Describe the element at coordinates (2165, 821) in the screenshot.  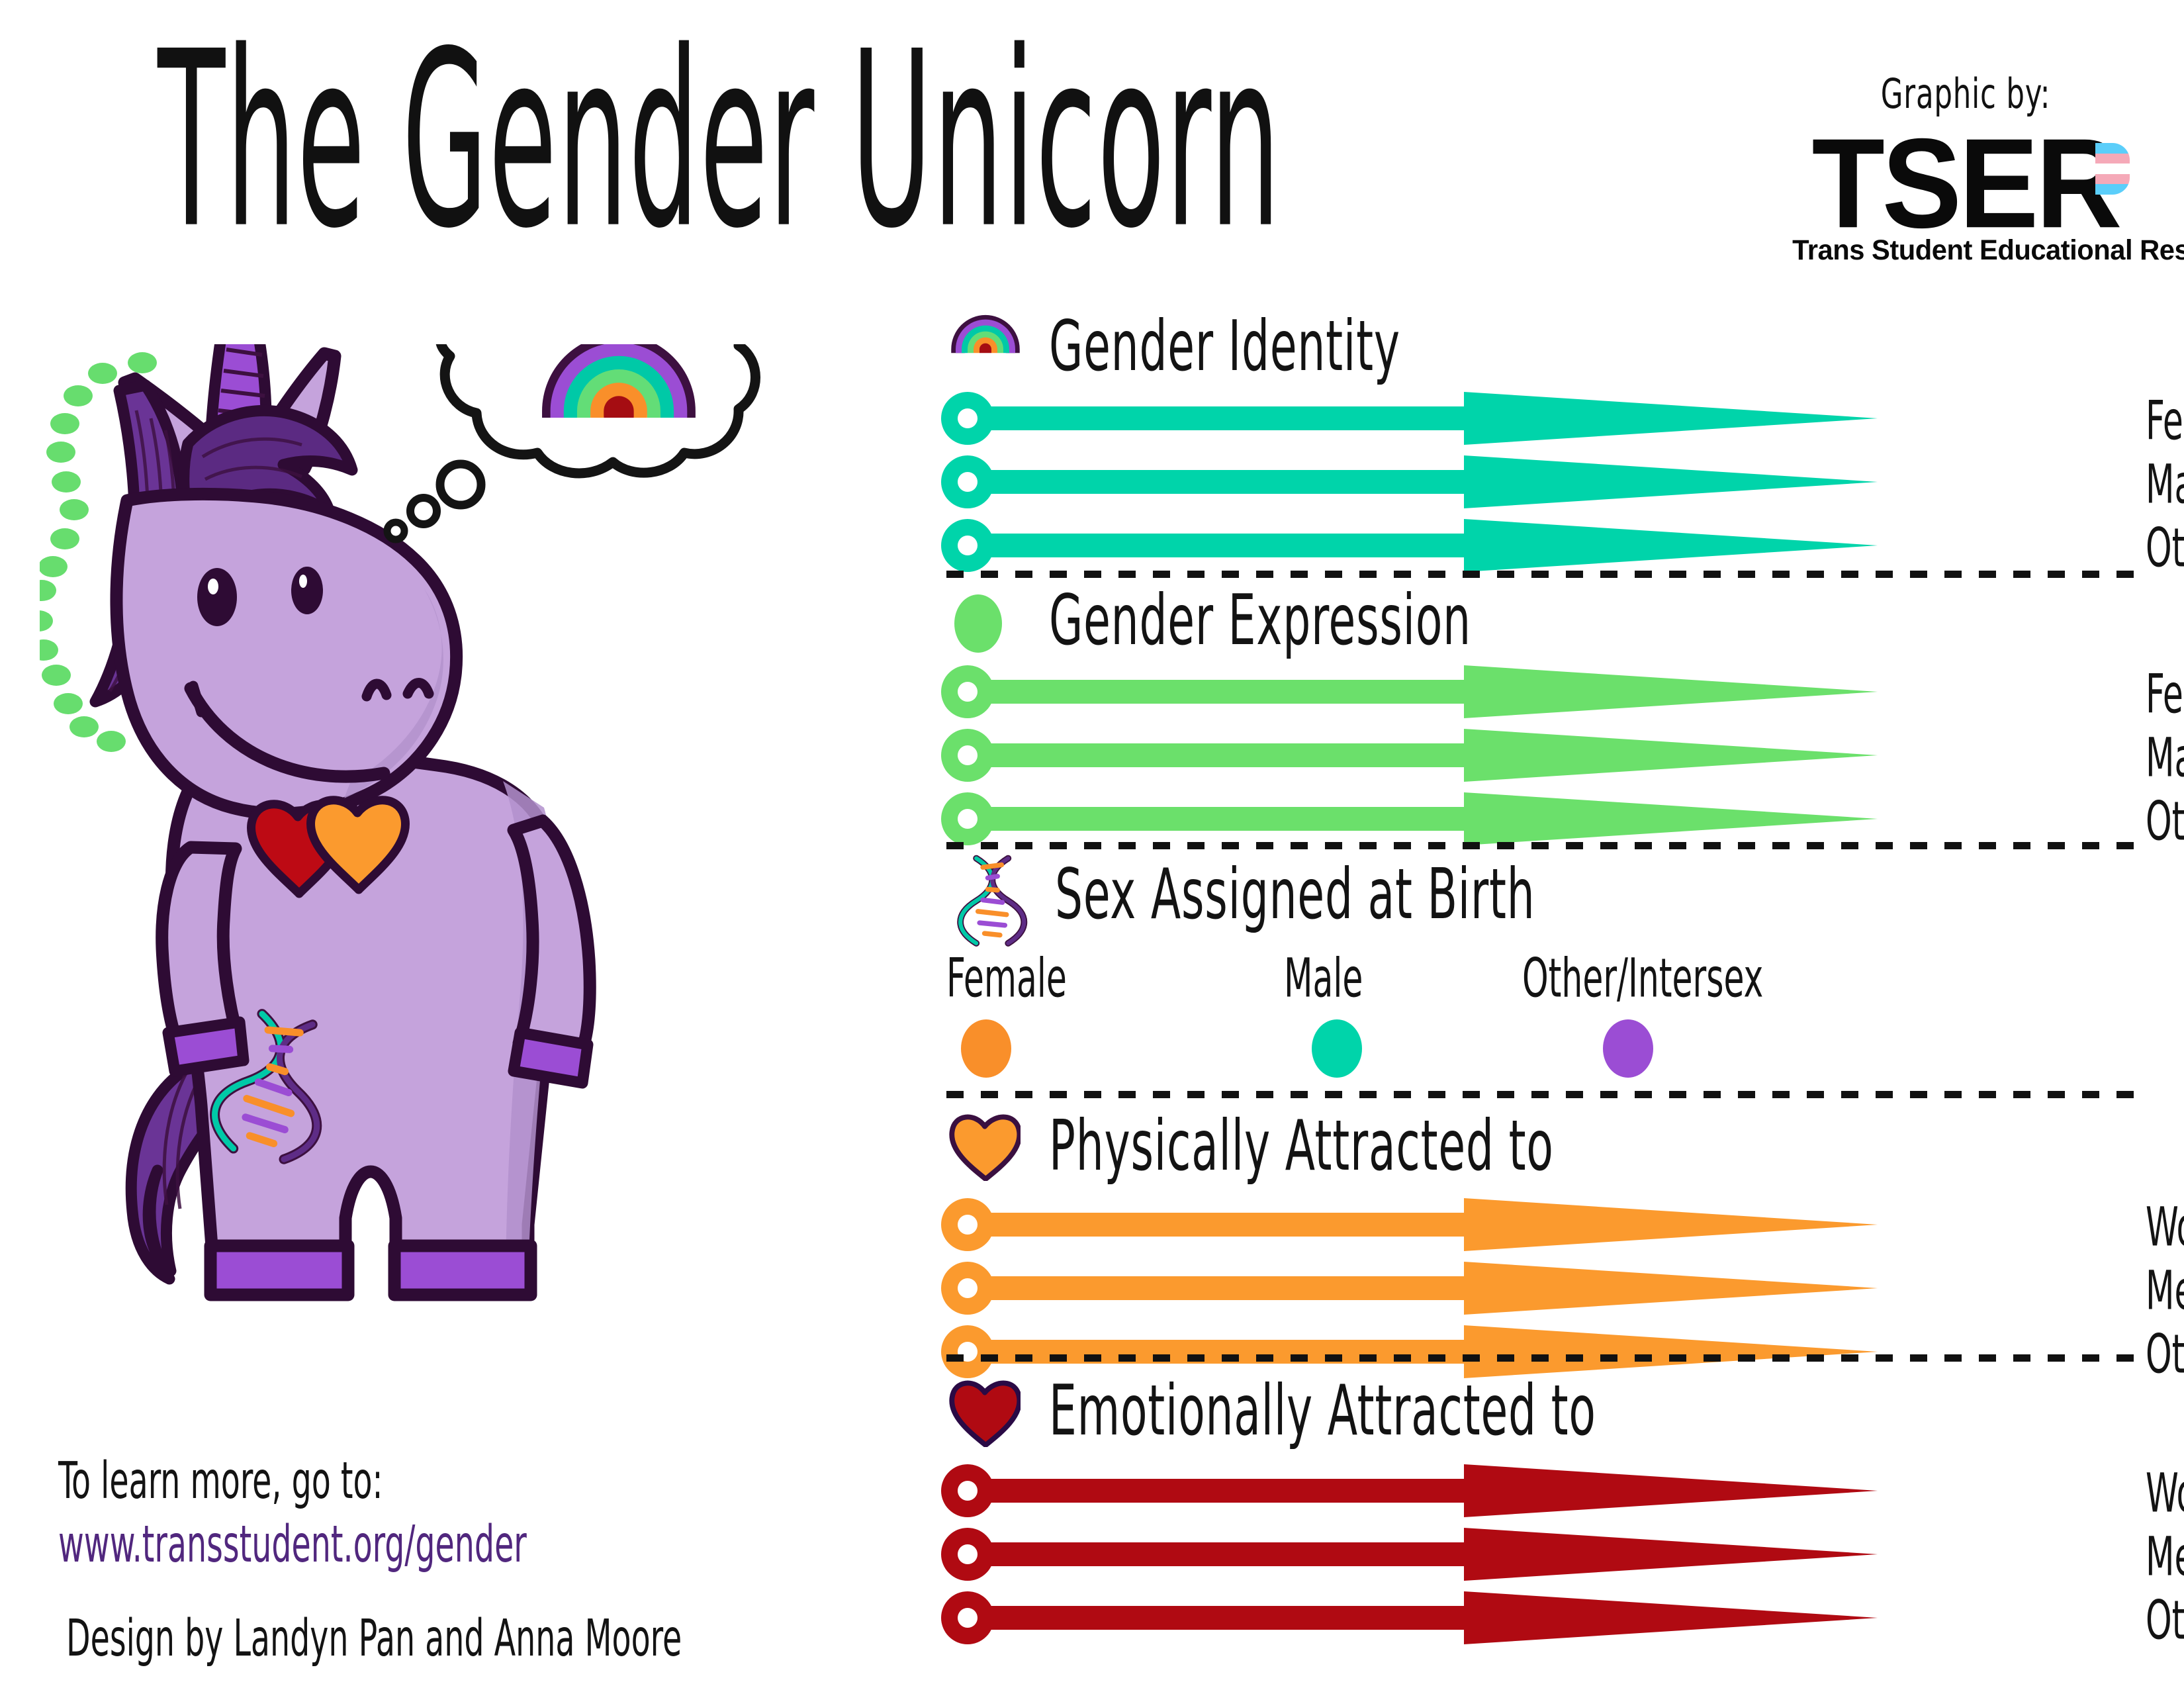
I see `arrow-label: Other` at that location.